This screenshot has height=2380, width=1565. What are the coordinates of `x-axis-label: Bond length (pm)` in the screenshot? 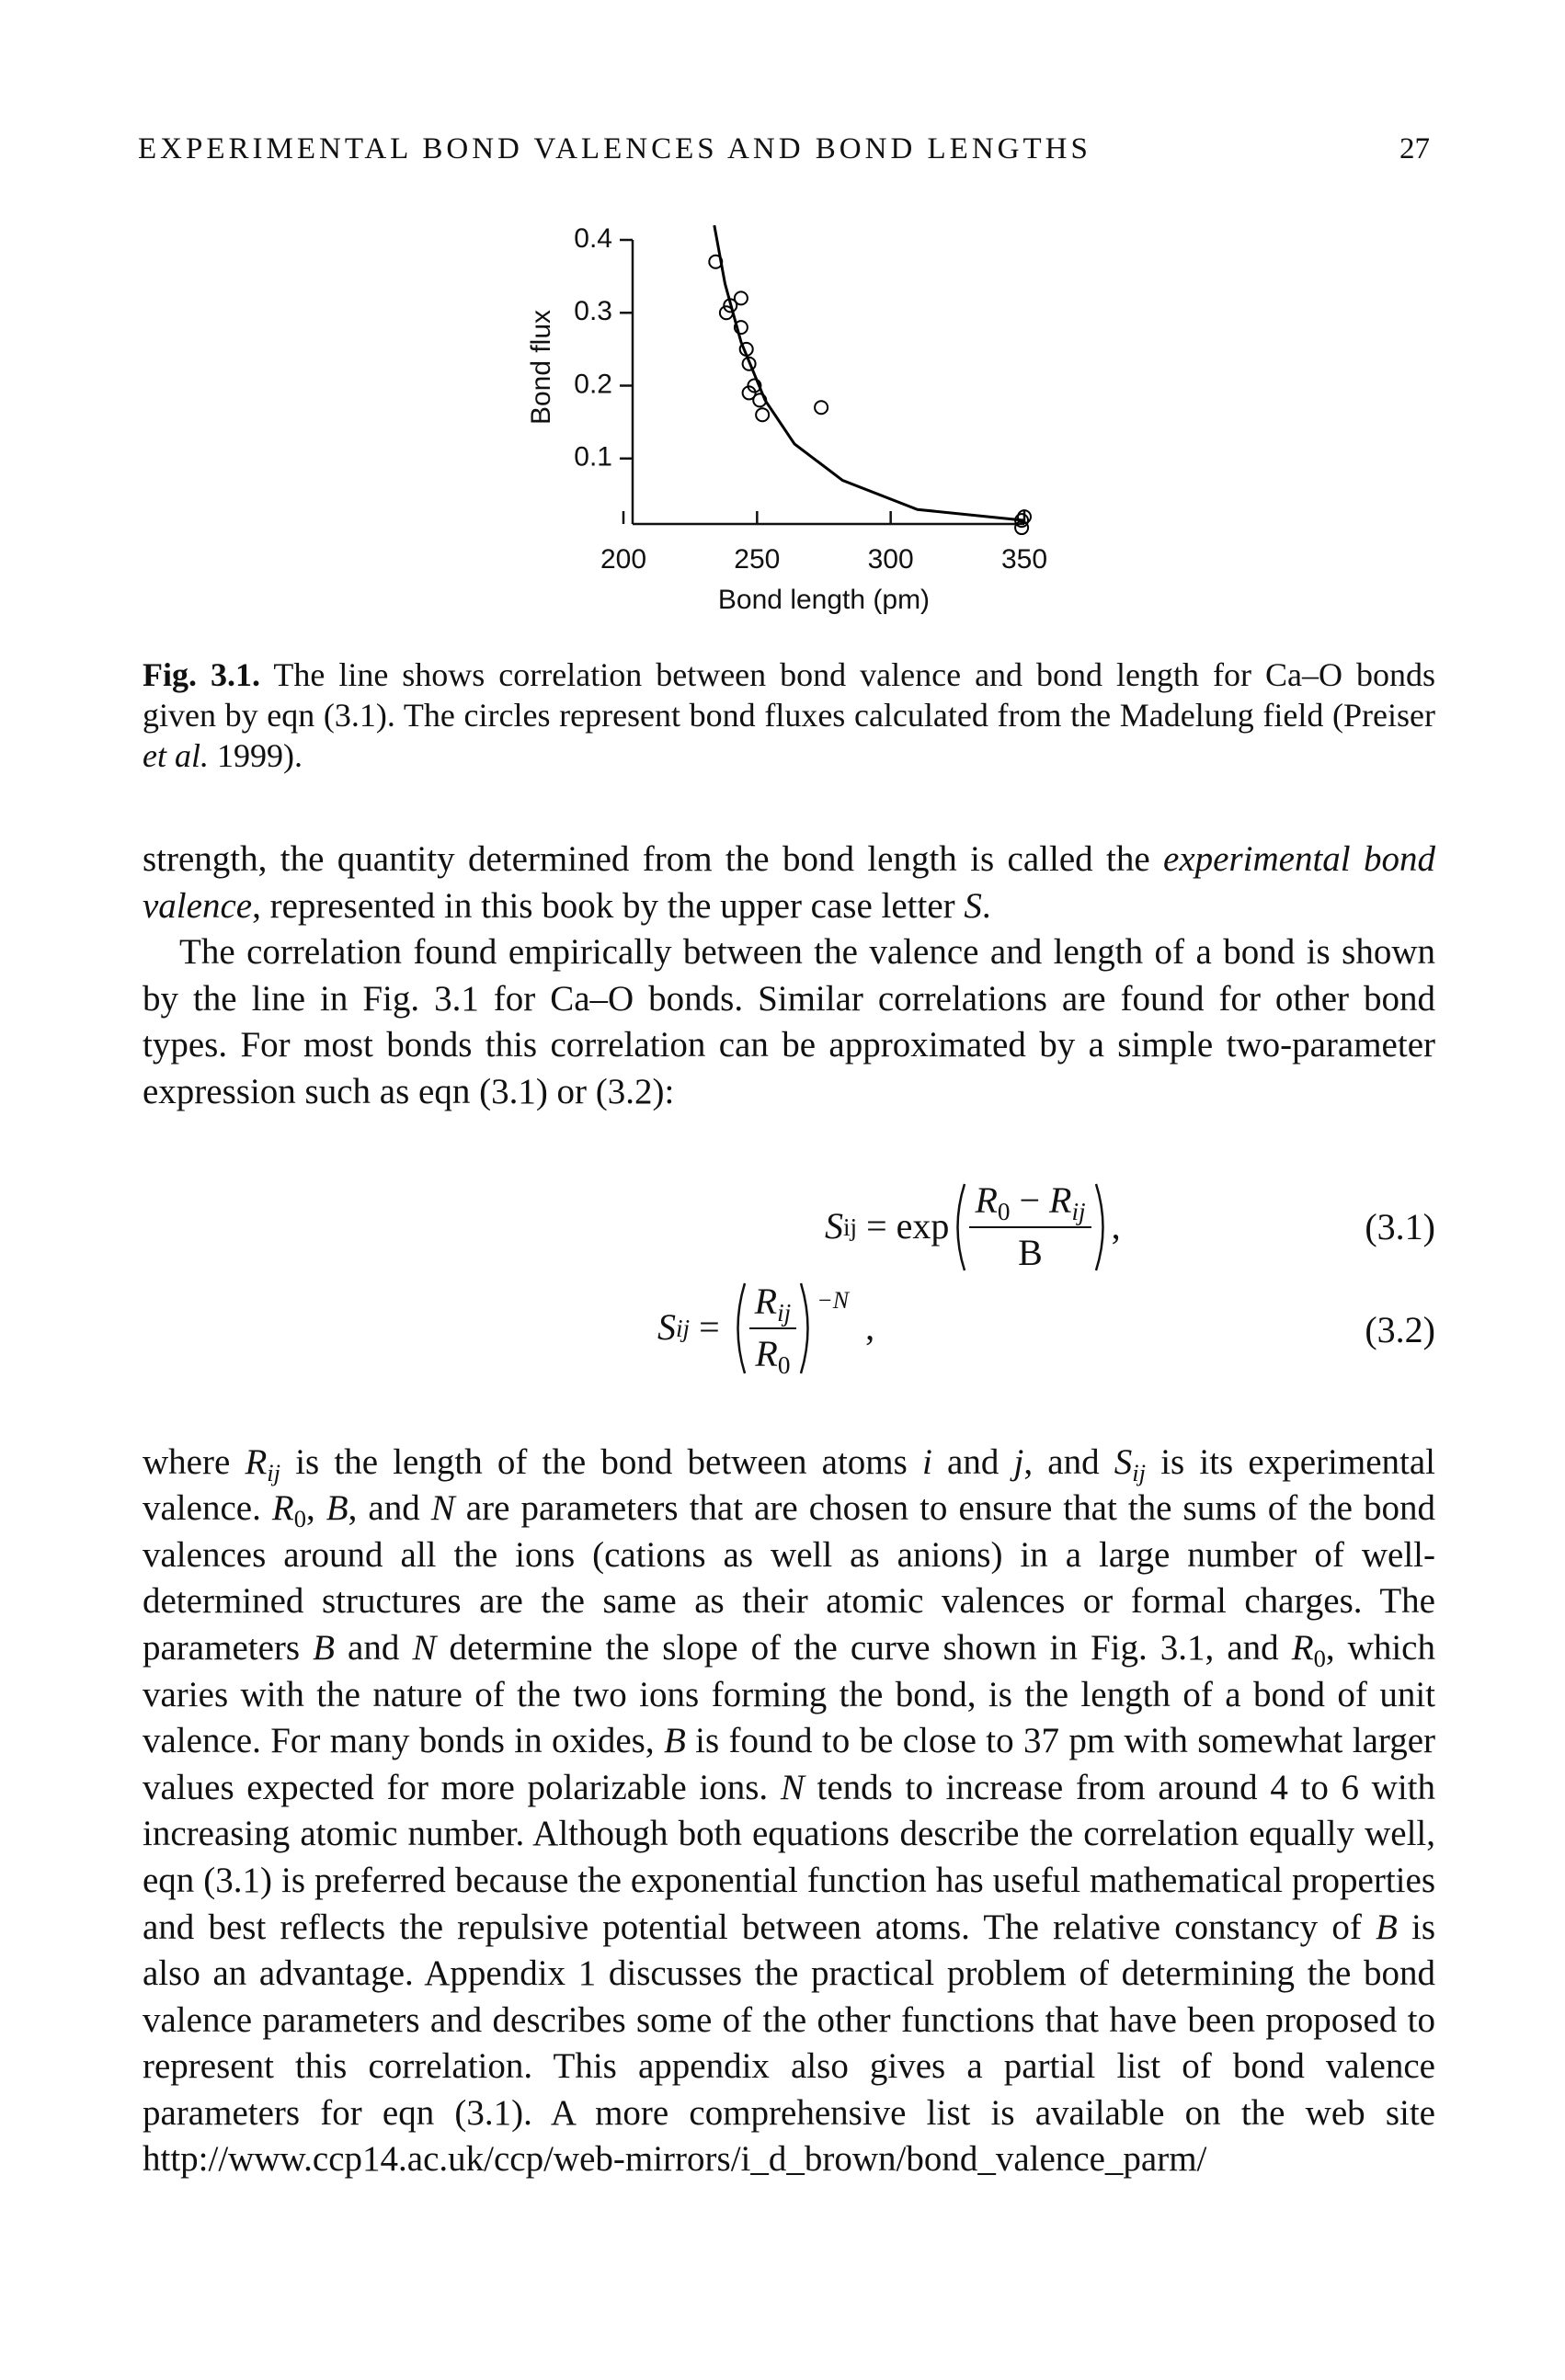 It's located at (824, 600).